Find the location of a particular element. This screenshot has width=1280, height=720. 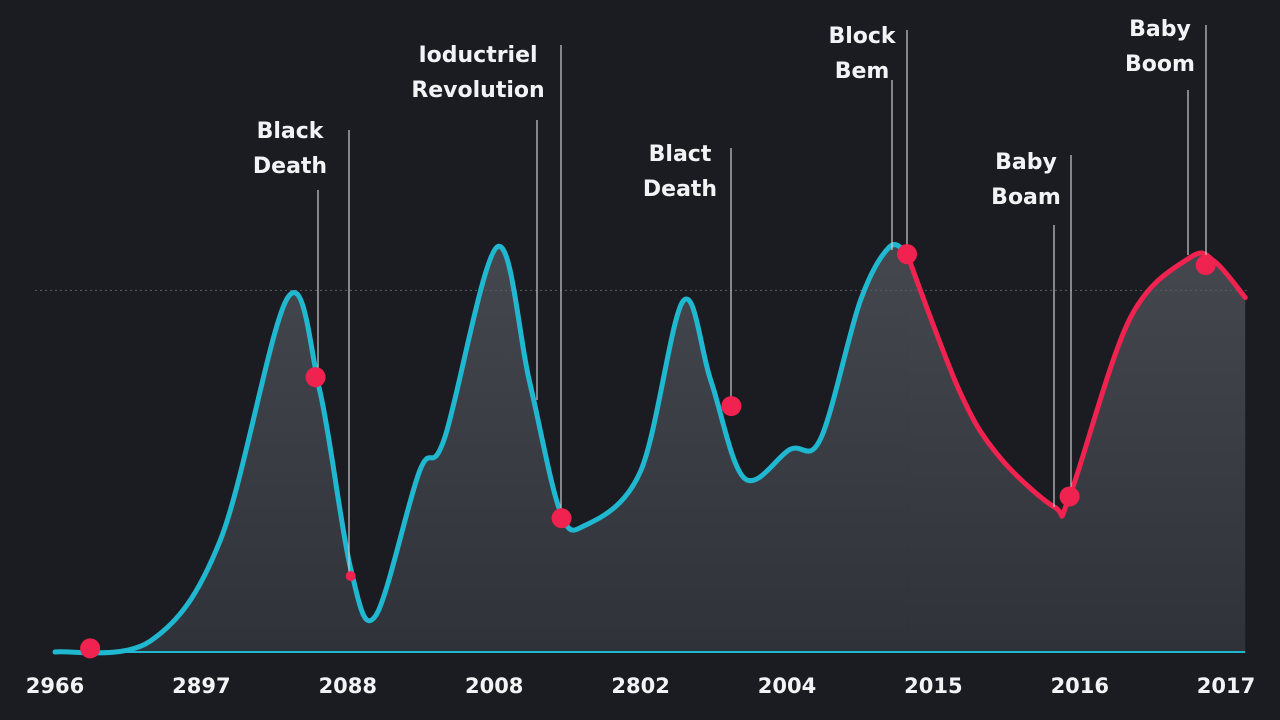

area is located at coordinates (1076, 452).